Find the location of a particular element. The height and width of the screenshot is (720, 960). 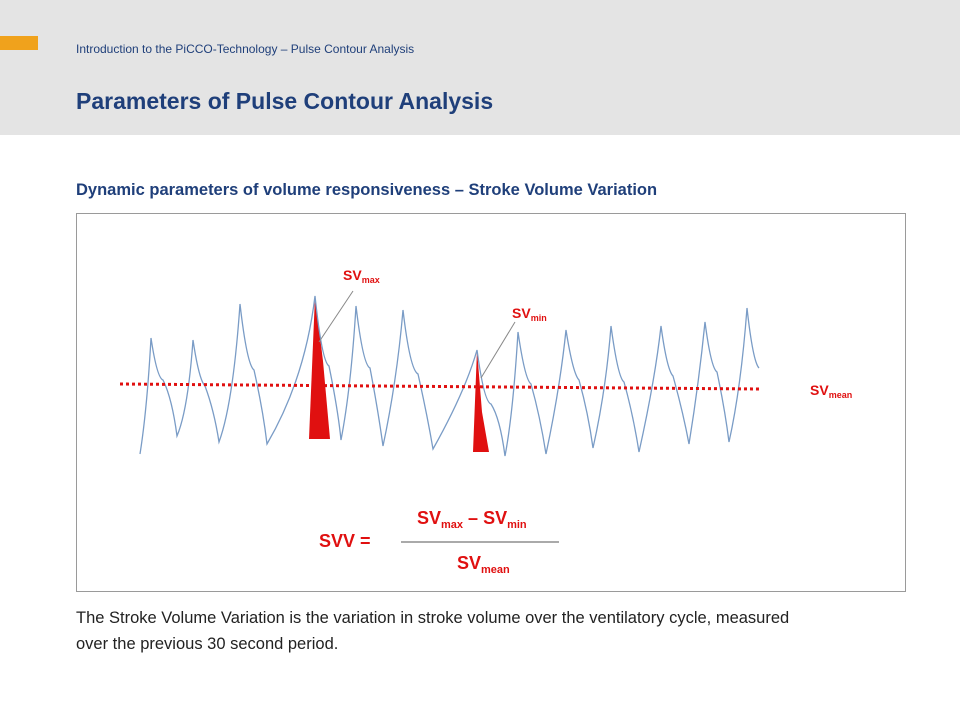

sv-min-label-main: SV is located at coordinates (521, 313).